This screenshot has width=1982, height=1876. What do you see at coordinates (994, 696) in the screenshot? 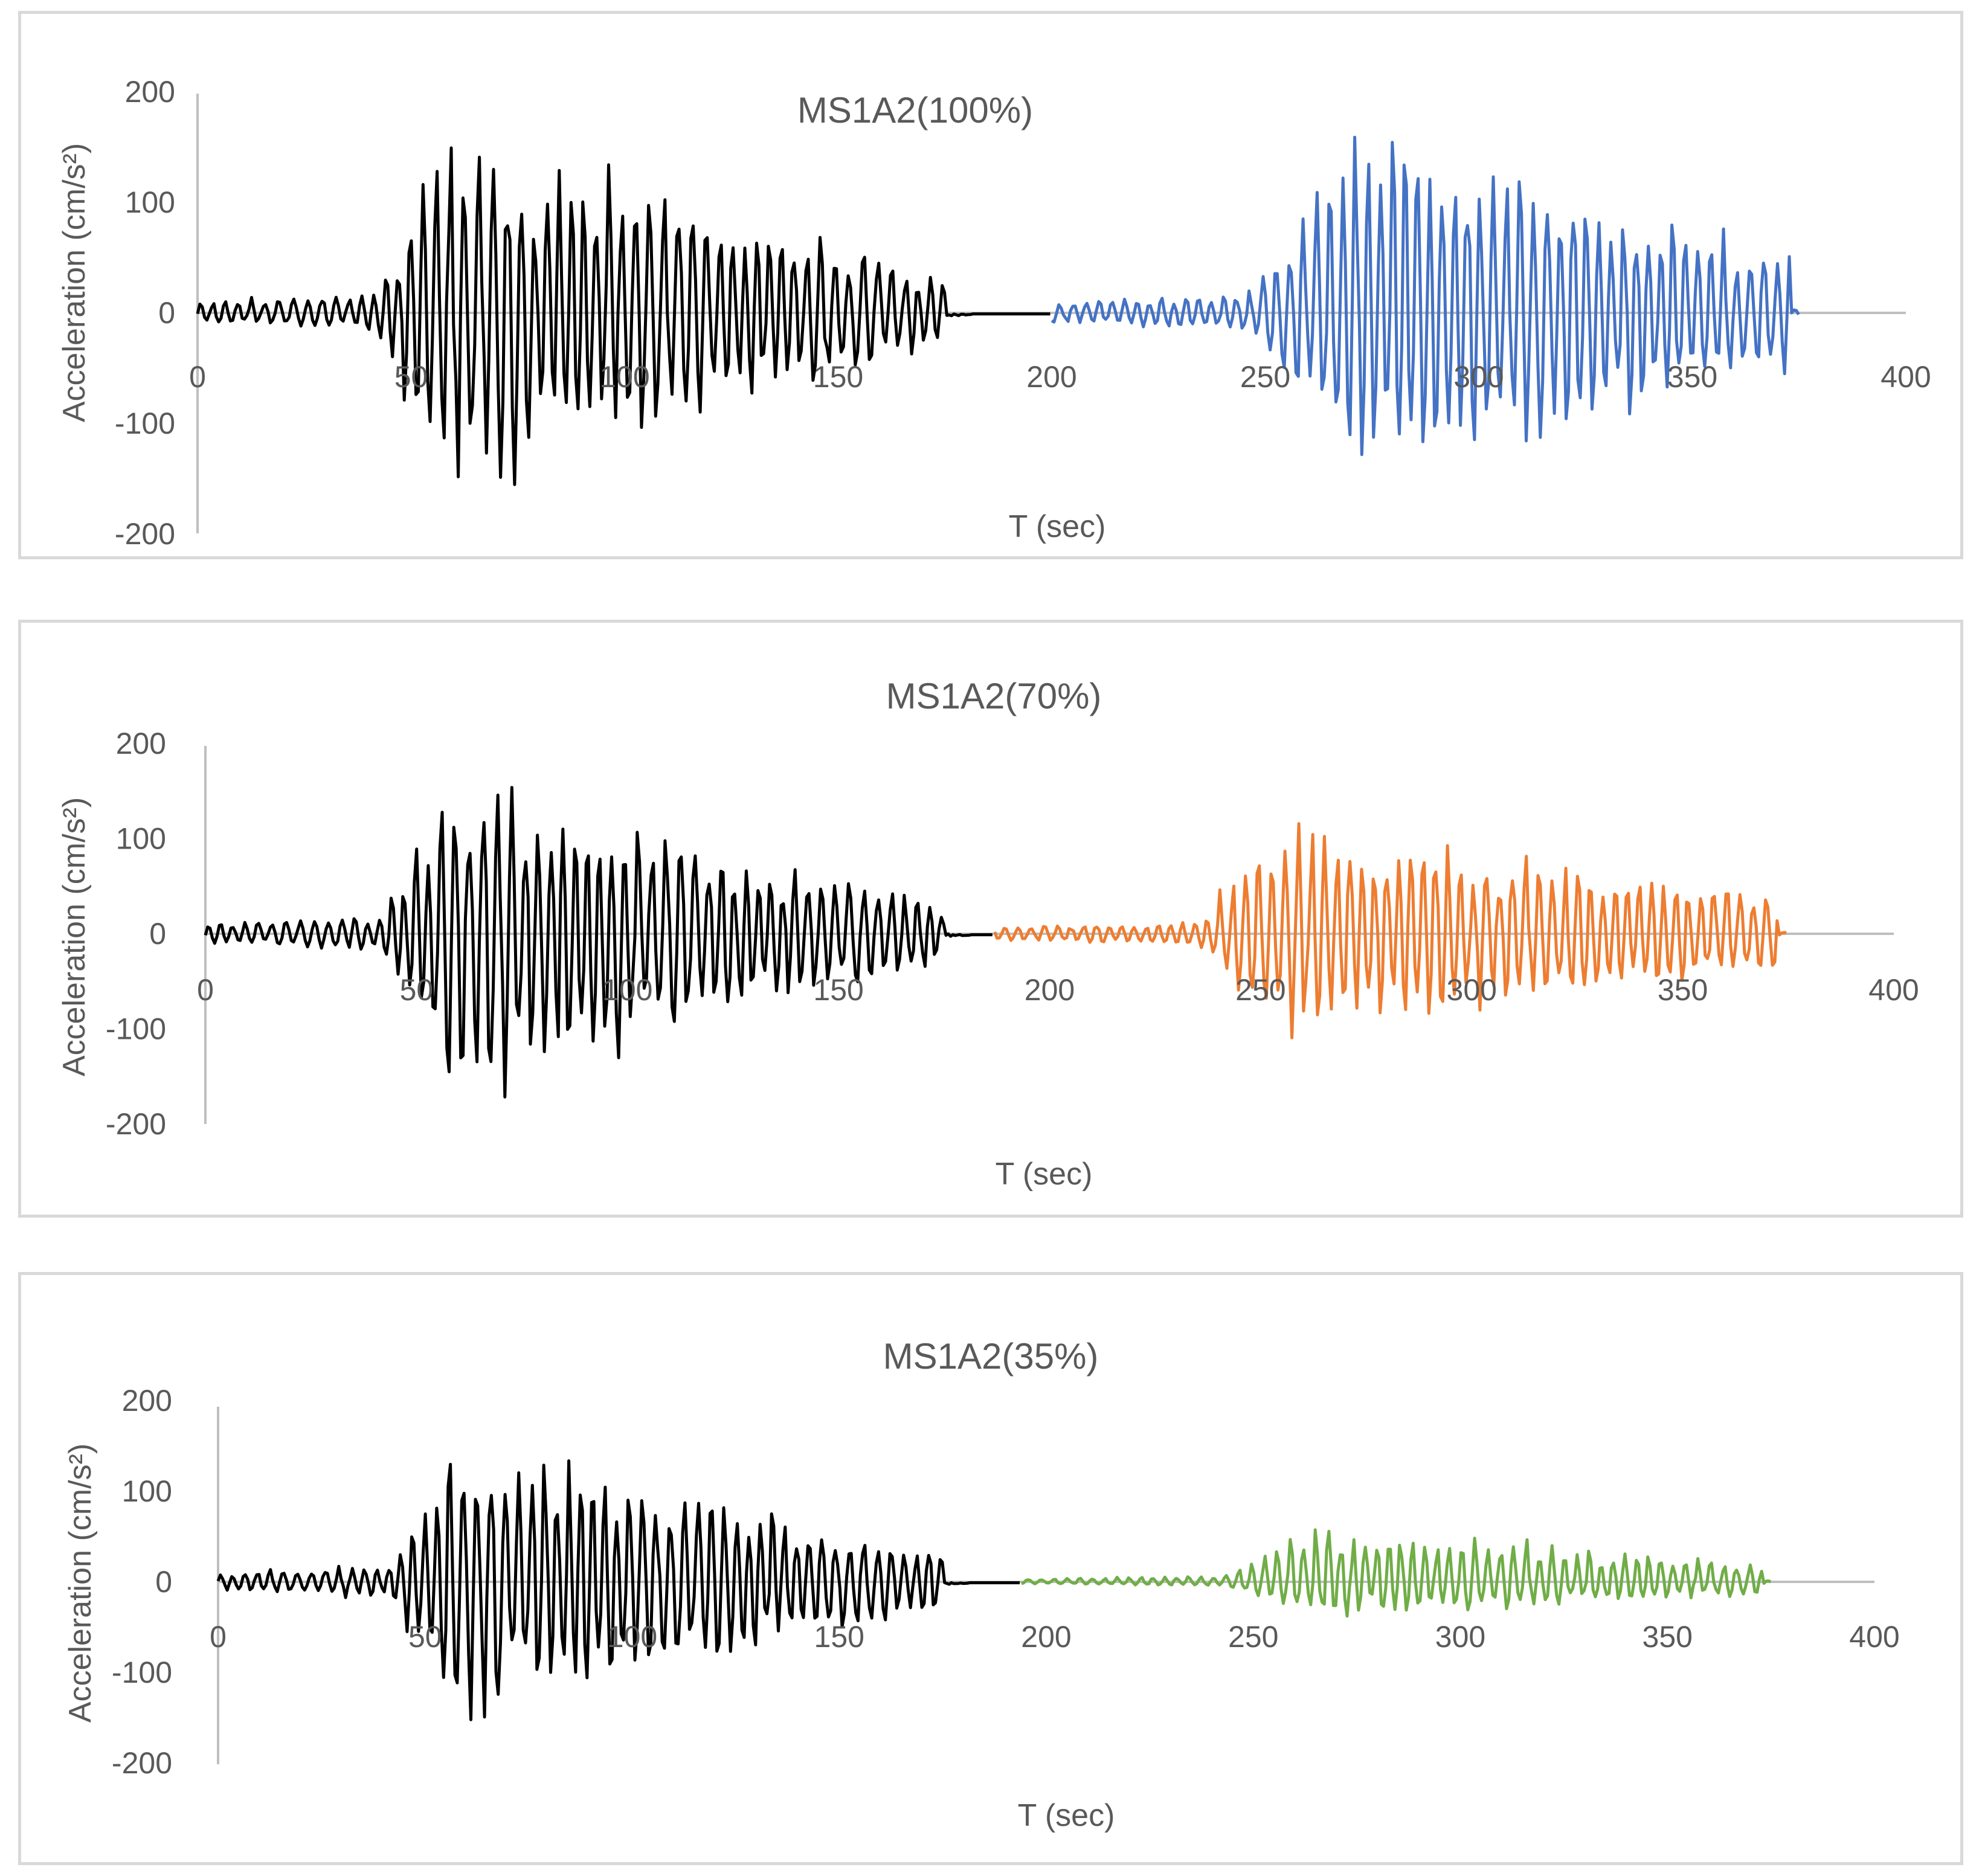
I see `chart-title: MS1A2(70%)` at bounding box center [994, 696].